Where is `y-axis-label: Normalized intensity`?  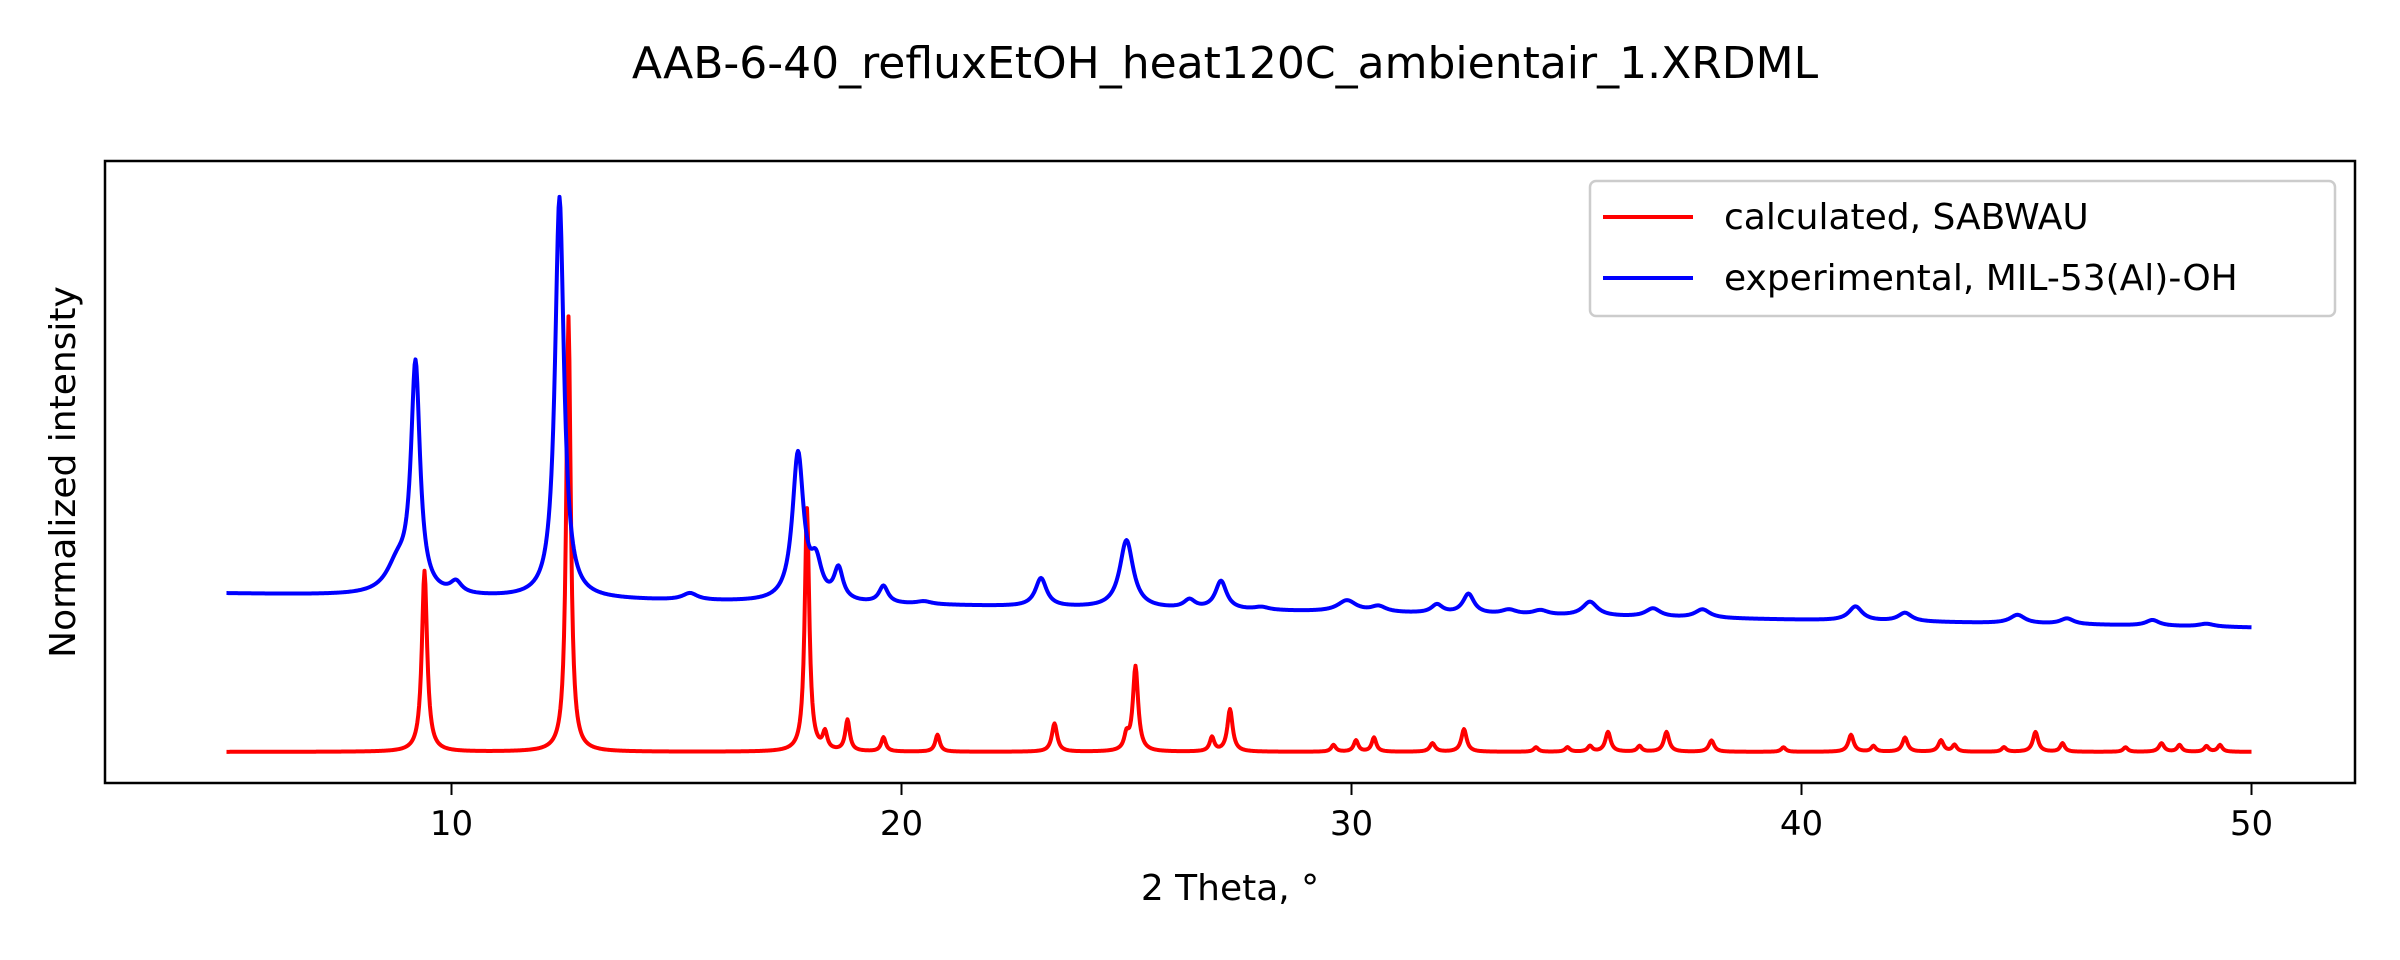 y-axis-label: Normalized intensity is located at coordinates (63, 472).